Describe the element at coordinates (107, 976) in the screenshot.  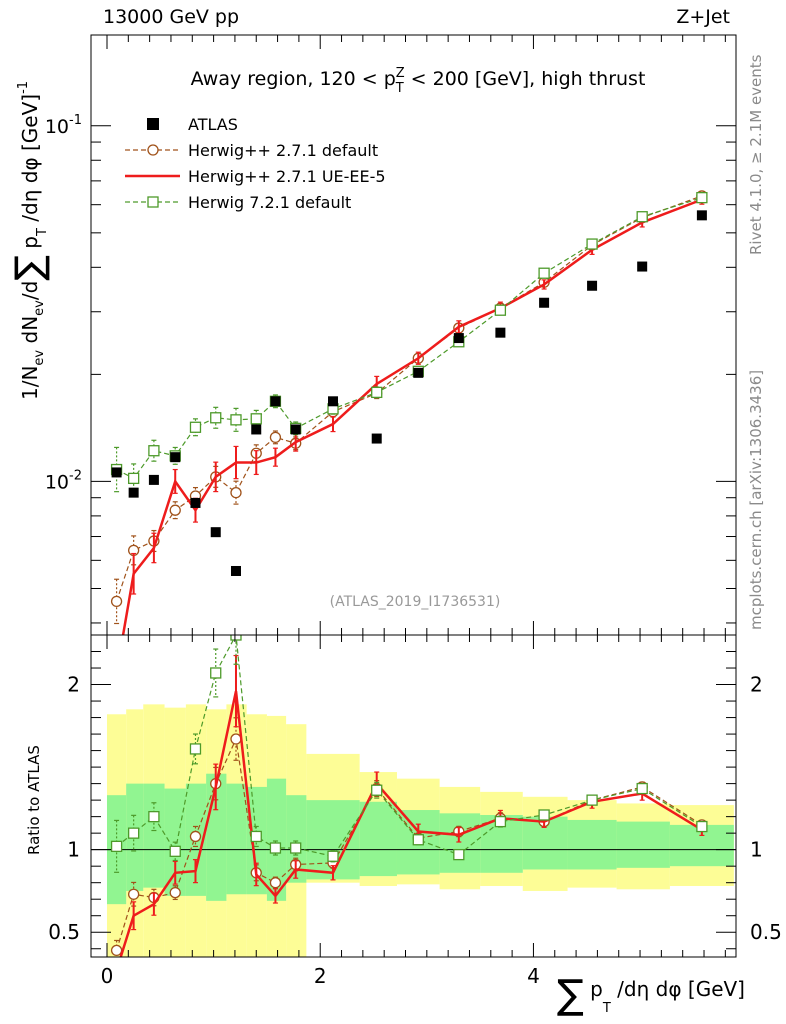
I see `x-tick-label: 0` at that location.